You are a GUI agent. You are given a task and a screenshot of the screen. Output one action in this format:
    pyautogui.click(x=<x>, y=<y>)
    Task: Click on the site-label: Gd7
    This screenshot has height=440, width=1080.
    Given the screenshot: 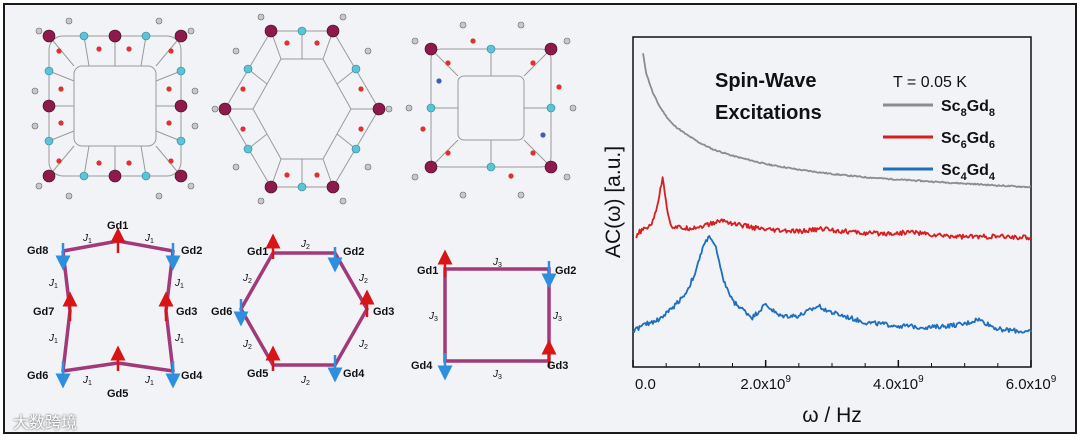 What is the action you would take?
    pyautogui.click(x=43, y=312)
    